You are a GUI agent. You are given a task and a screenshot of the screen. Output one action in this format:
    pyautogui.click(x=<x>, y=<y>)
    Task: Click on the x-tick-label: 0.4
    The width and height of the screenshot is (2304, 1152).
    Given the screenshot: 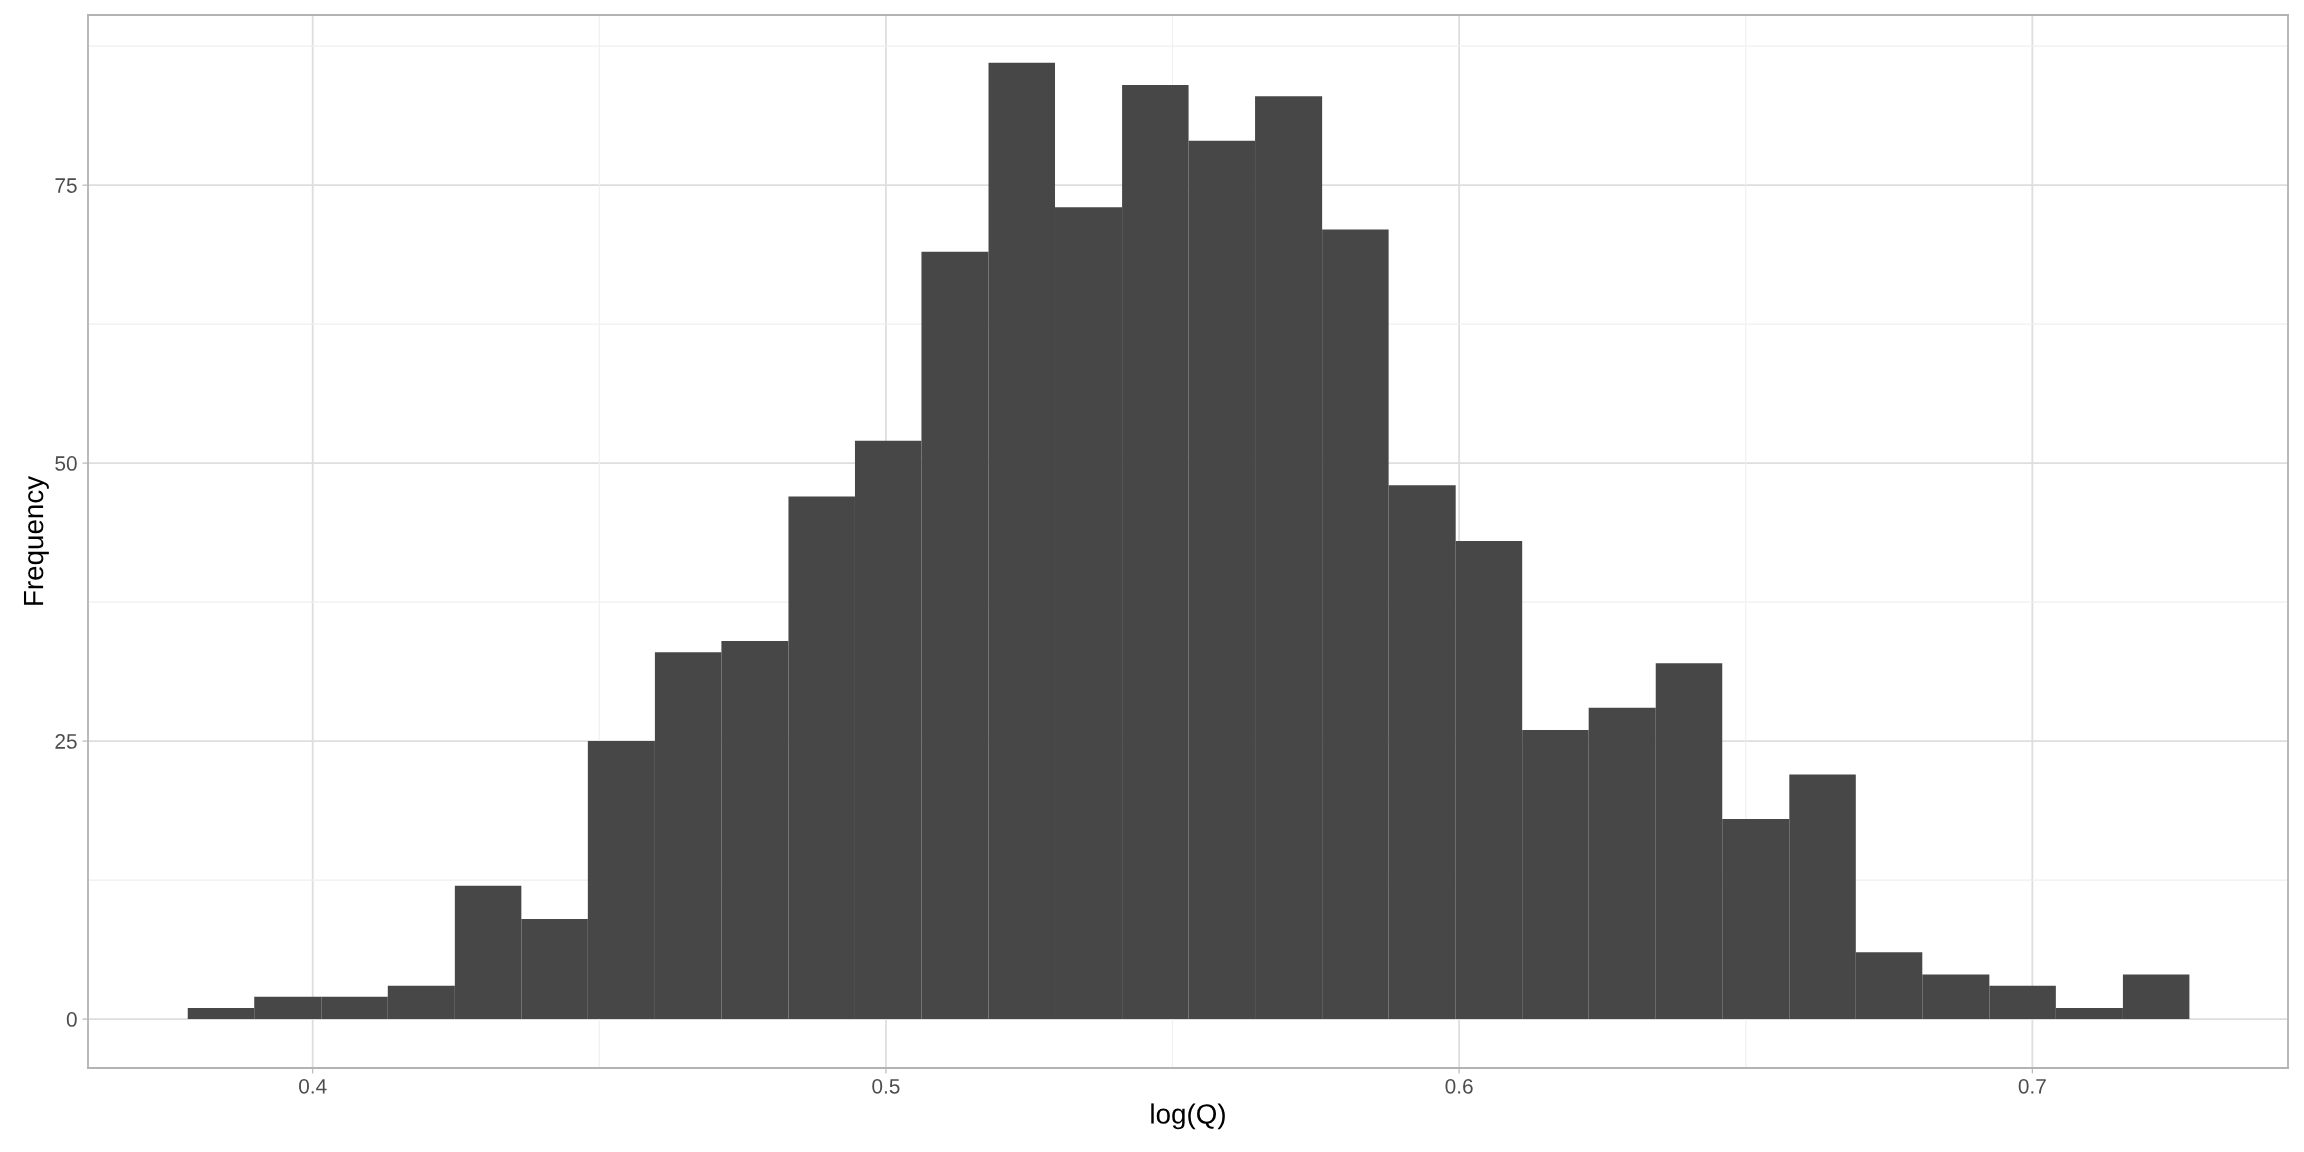 What is the action you would take?
    pyautogui.click(x=313, y=1086)
    